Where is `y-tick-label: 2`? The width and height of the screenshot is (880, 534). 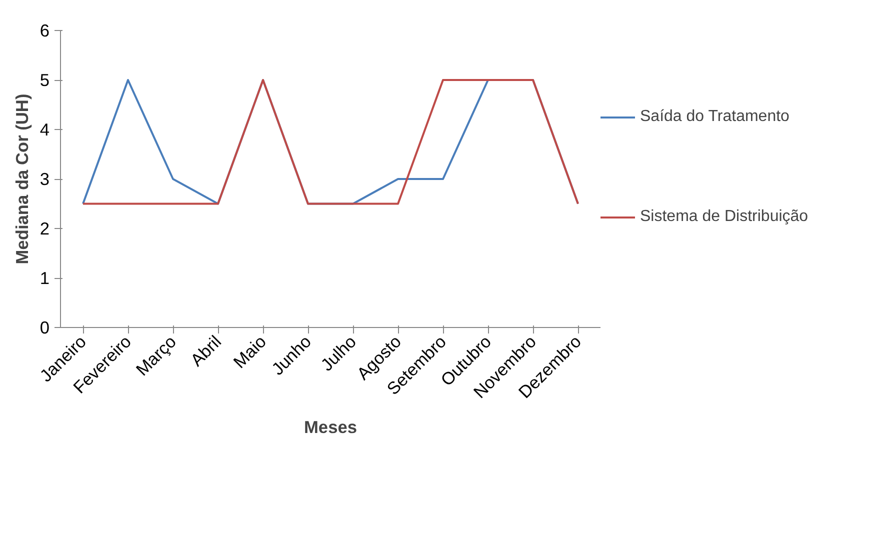 y-tick-label: 2 is located at coordinates (45, 228).